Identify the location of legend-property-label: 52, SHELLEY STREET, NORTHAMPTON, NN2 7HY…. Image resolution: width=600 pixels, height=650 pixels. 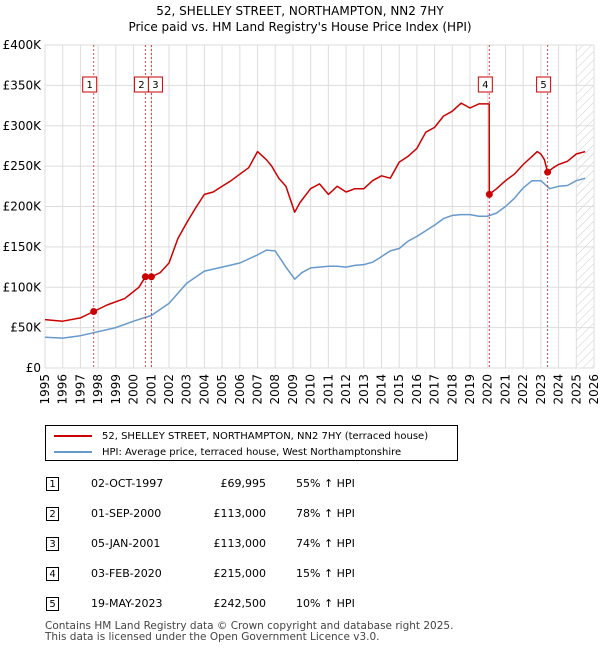
(265, 436).